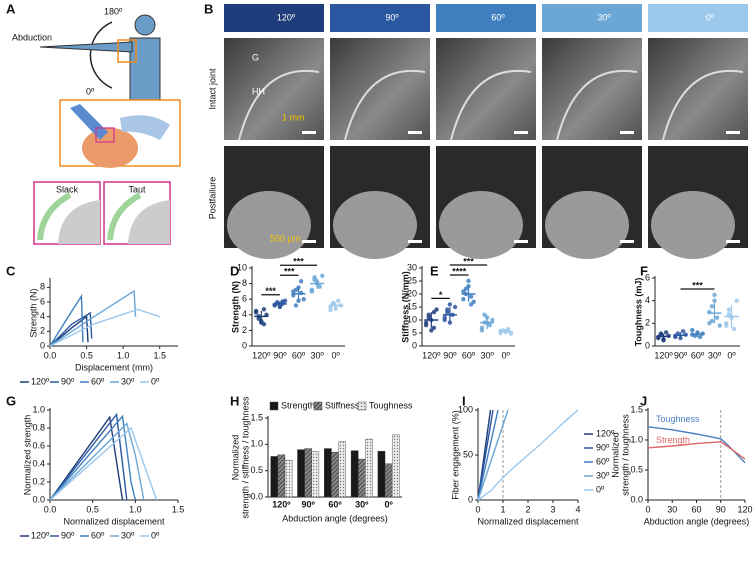 The width and height of the screenshot is (756, 568). Describe the element at coordinates (441, 295) in the screenshot. I see `significance-label: *` at that location.